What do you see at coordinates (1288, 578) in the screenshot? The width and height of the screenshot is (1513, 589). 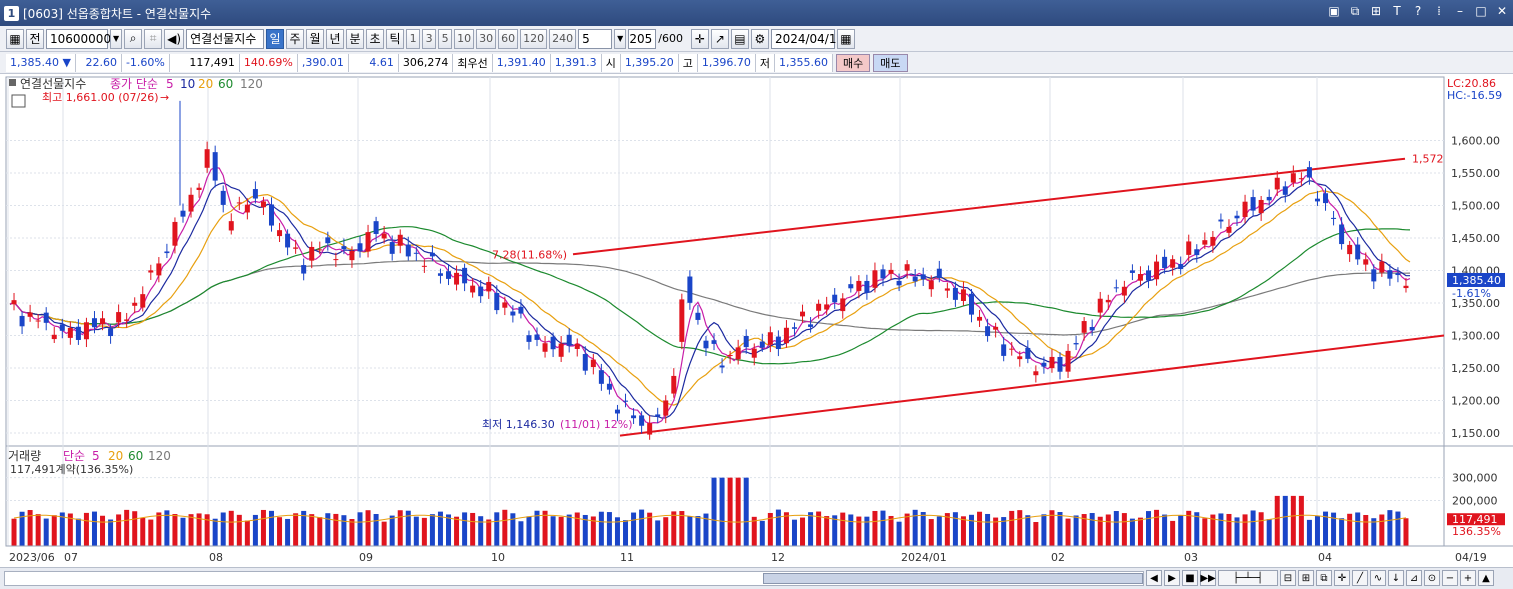 I see `zoom-out-icon: ⊟` at bounding box center [1288, 578].